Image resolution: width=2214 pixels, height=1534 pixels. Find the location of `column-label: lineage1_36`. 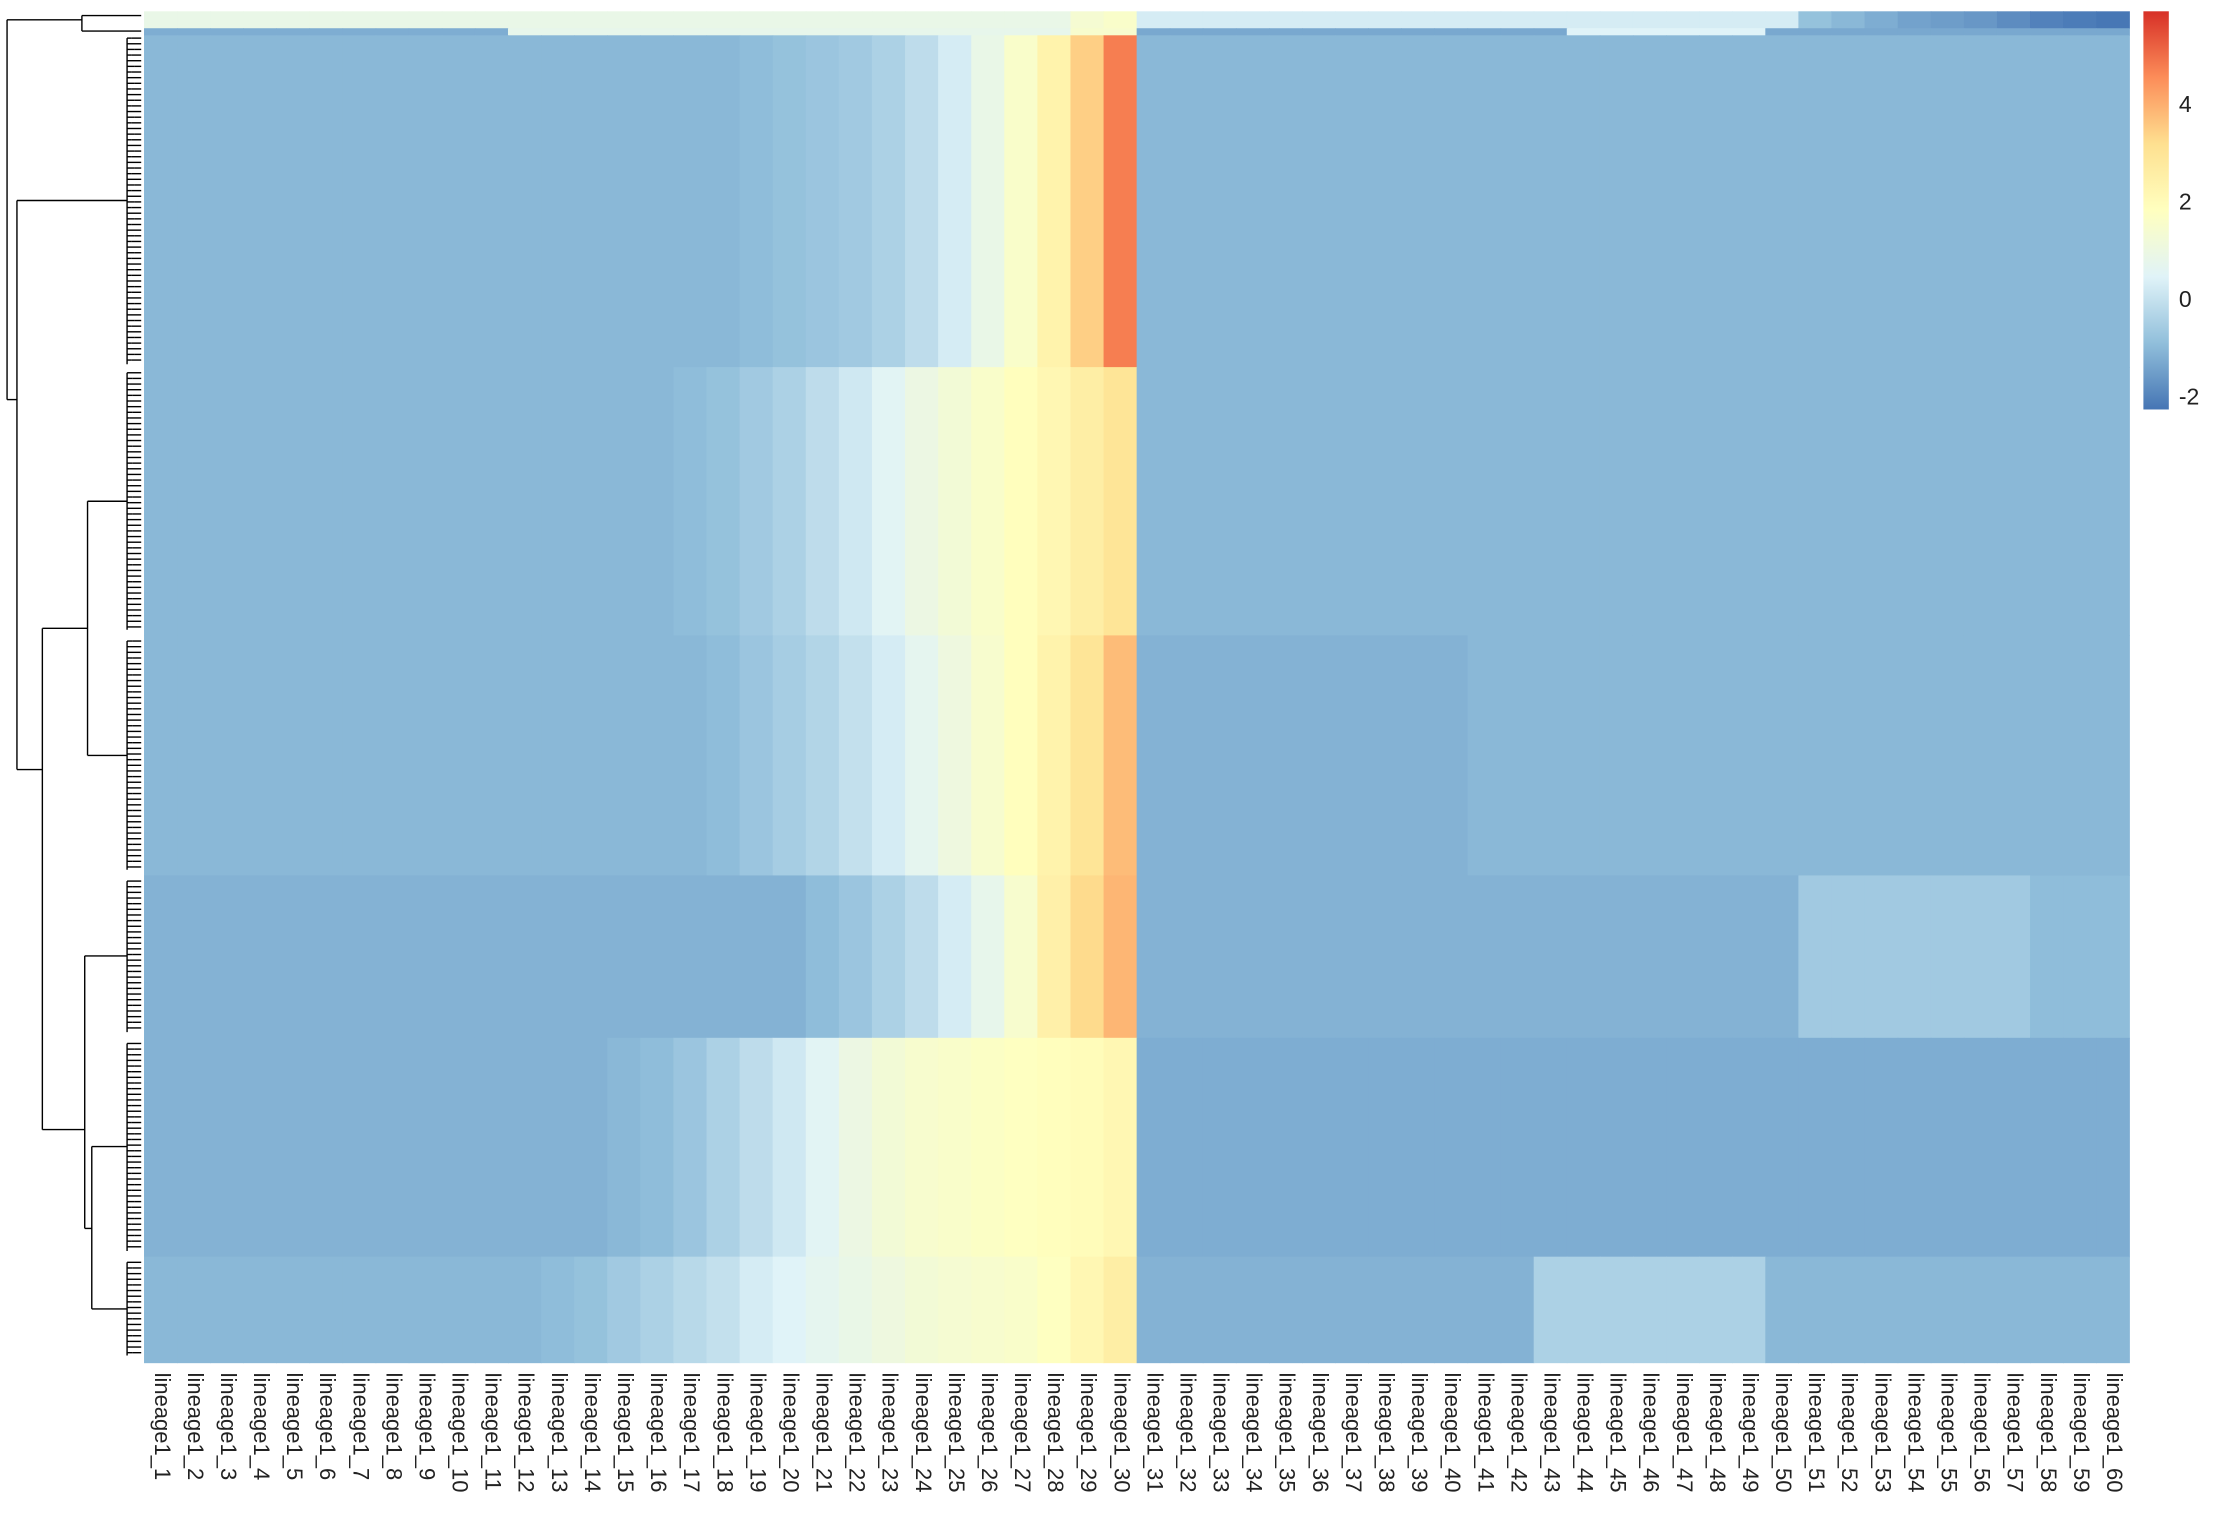

column-label: lineage1_36 is located at coordinates (1320, 1433).